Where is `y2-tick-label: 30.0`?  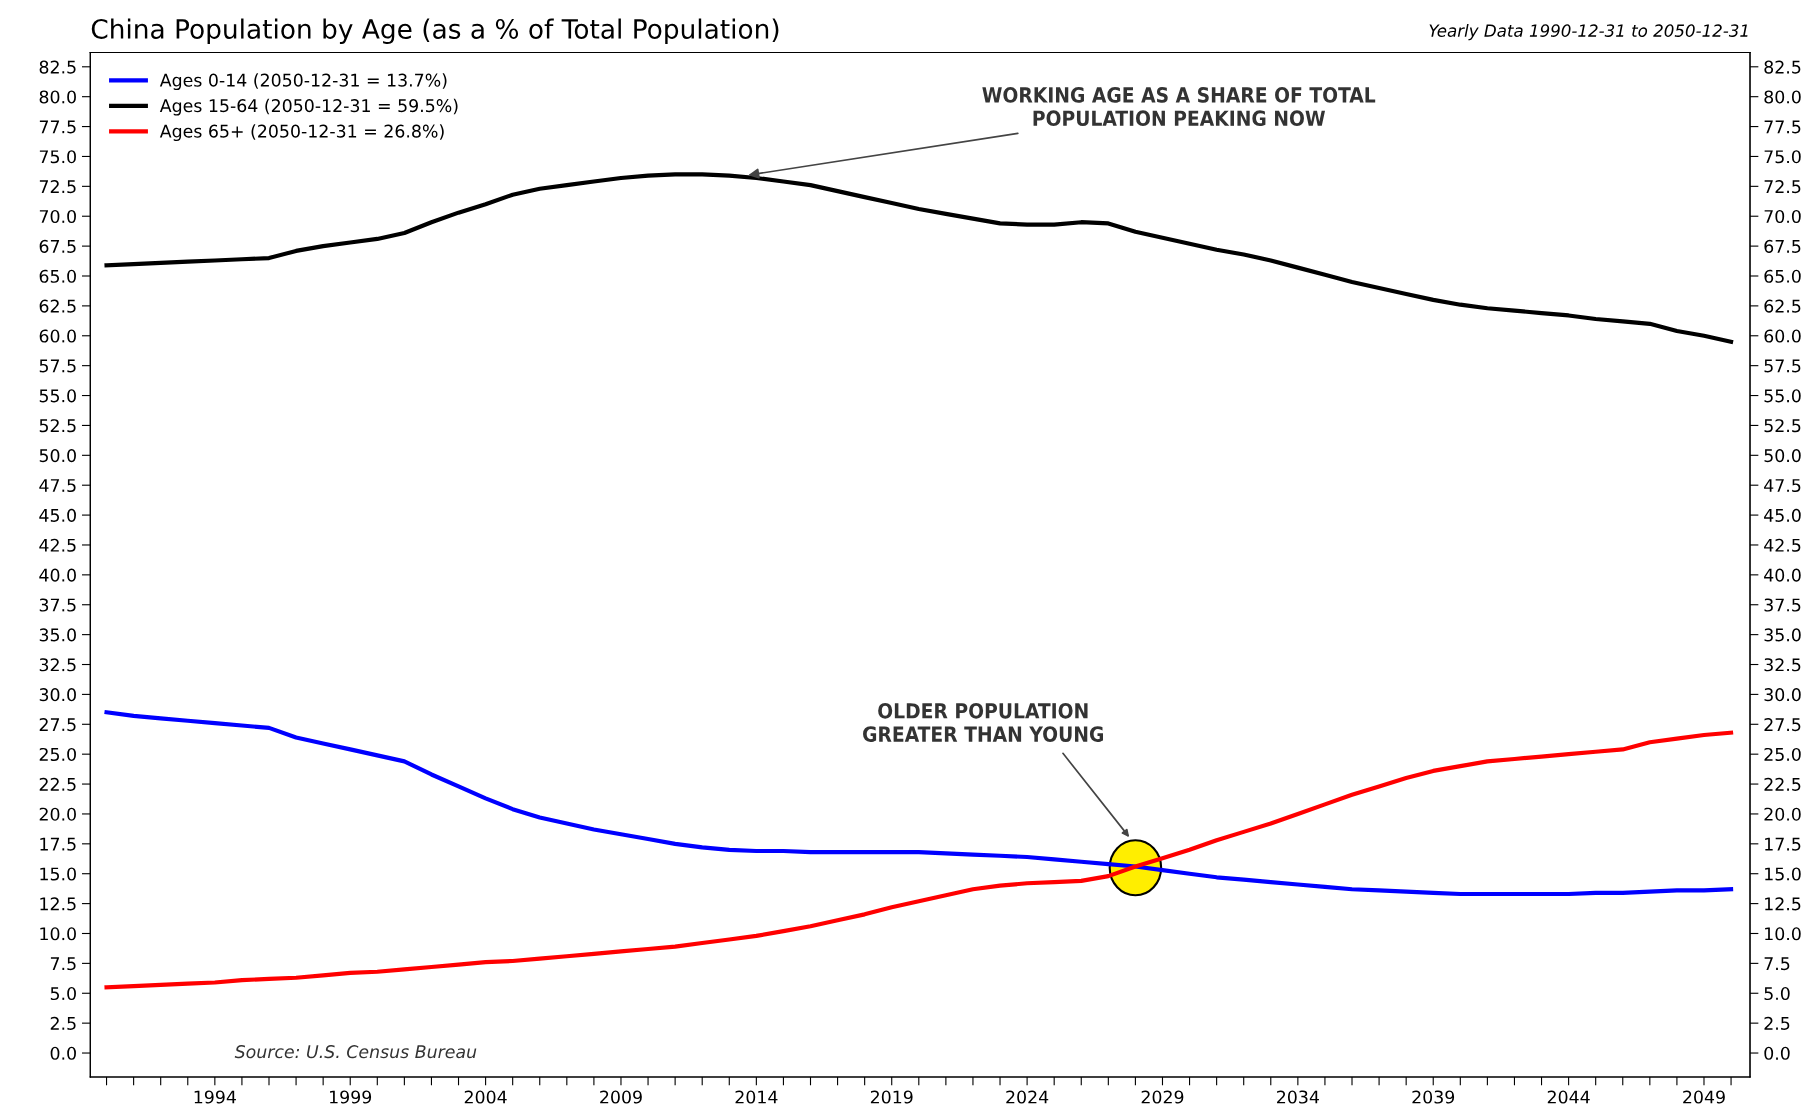
y2-tick-label: 30.0 is located at coordinates (1782, 695).